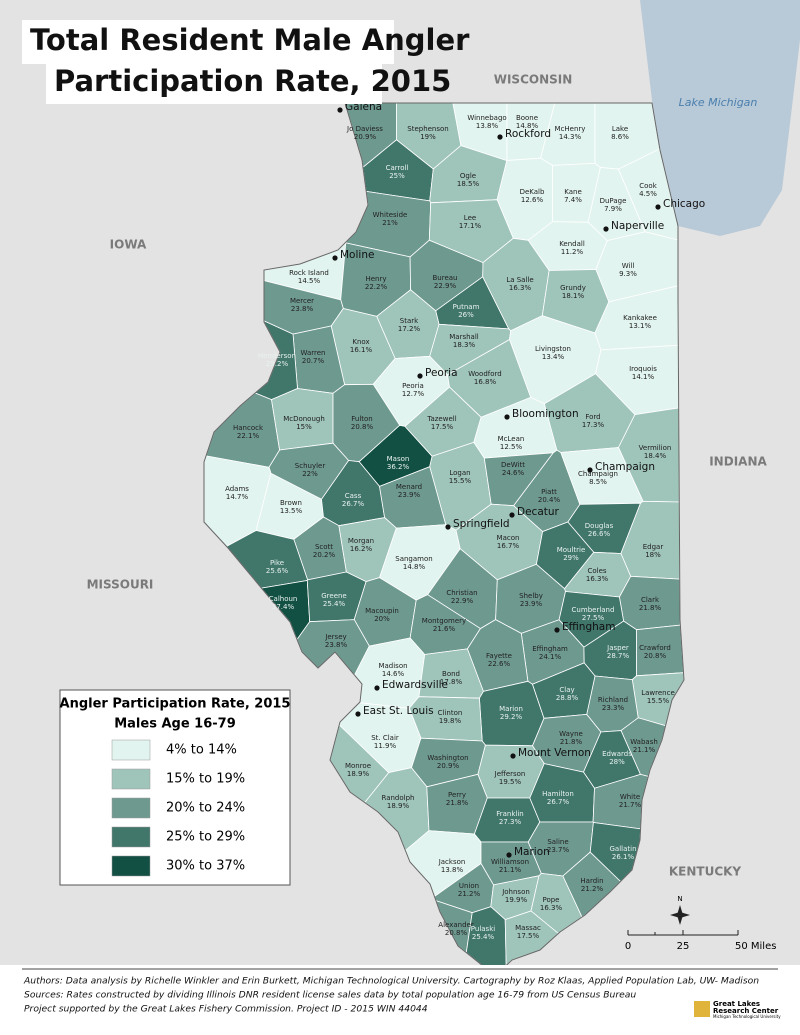  Describe the element at coordinates (461, 593) in the screenshot. I see `county-name: Christian` at that location.